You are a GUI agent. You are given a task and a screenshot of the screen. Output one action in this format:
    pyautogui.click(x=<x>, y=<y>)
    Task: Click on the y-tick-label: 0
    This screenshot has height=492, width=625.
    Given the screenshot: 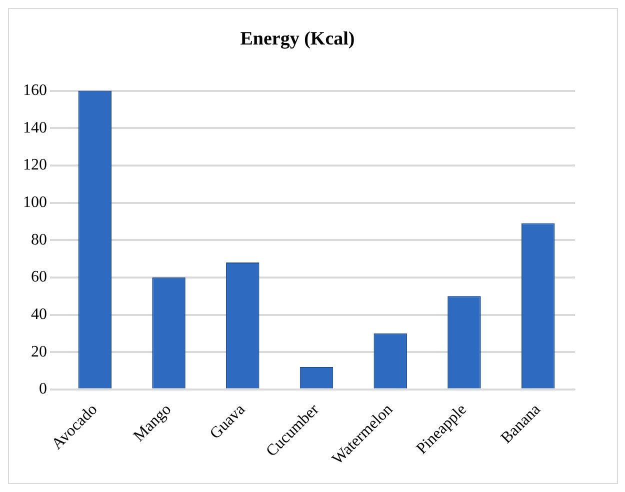 What is the action you would take?
    pyautogui.click(x=43, y=389)
    